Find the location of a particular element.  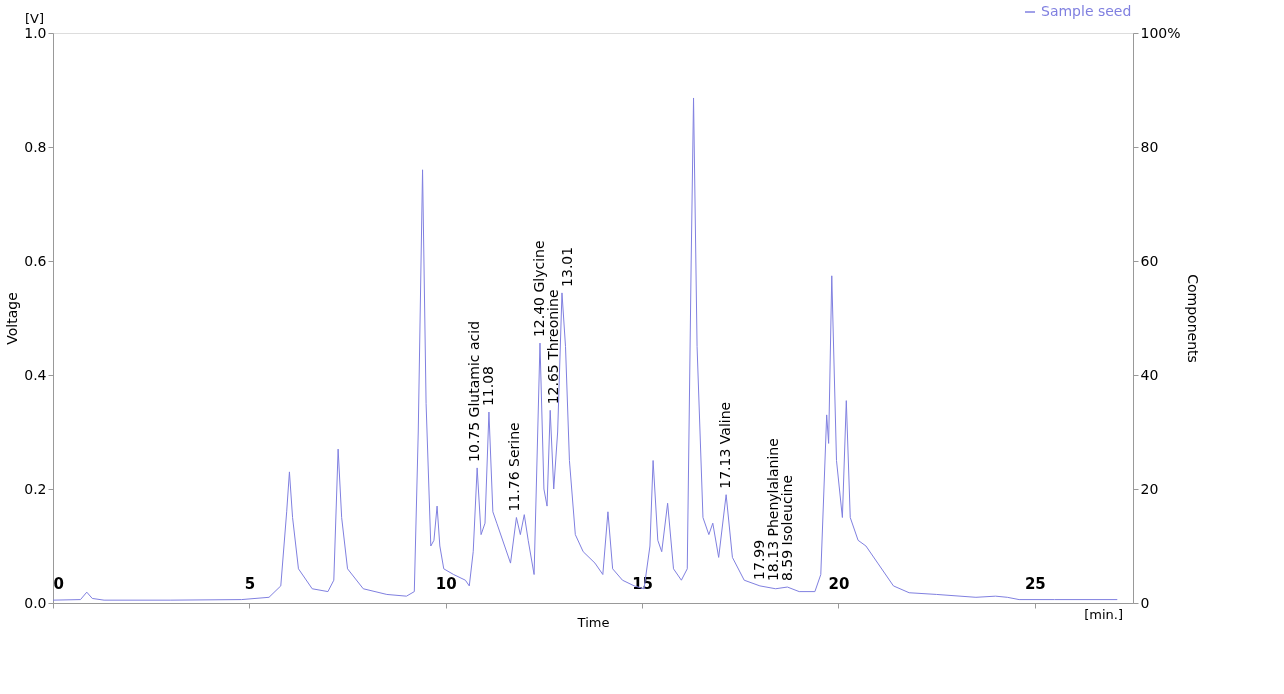

x-tick-label: 0 is located at coordinates (58, 583).